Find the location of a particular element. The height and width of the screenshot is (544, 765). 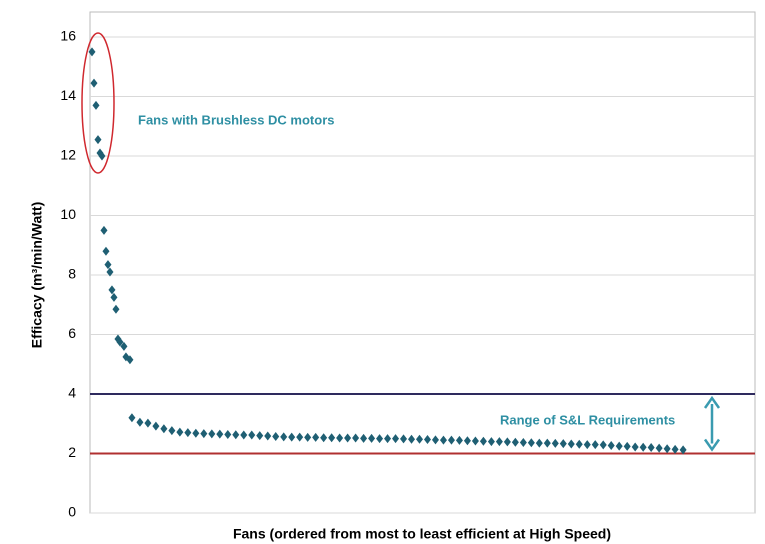

annotation: Range of S&L Requirements is located at coordinates (587, 419).